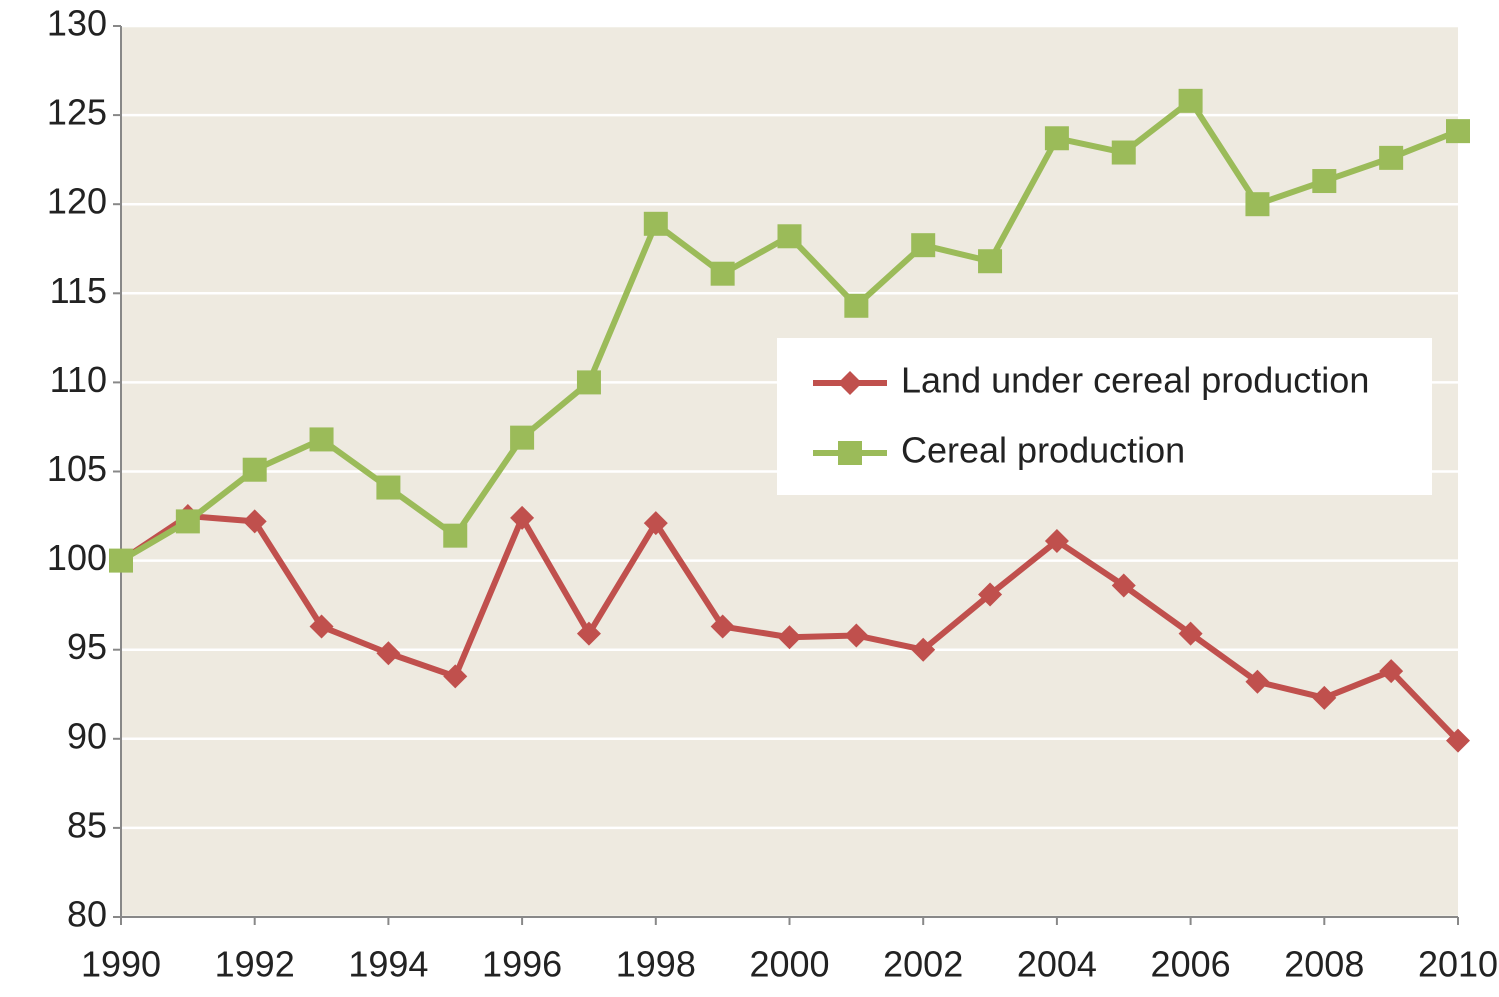 The image size is (1499, 997). Describe the element at coordinates (388, 964) in the screenshot. I see `x-tick-label: 1994` at that location.